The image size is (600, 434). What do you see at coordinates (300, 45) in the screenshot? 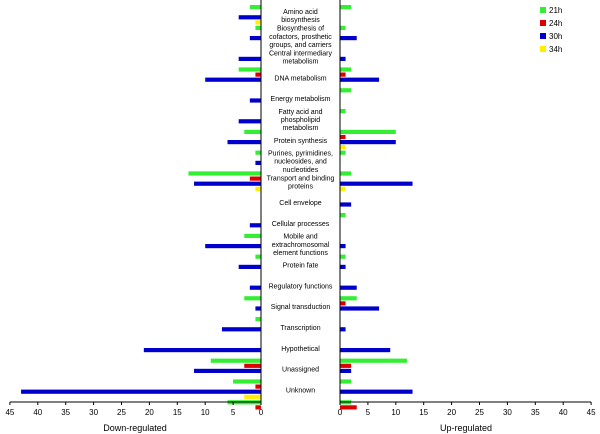
I see `category-label: groups, and carriers` at bounding box center [300, 45].